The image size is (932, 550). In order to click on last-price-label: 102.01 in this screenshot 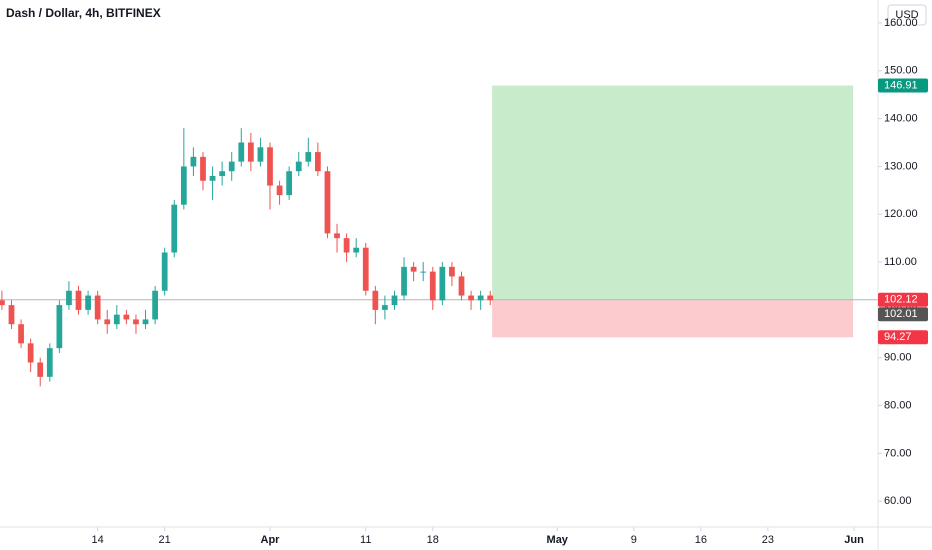, I will do `click(901, 314)`.